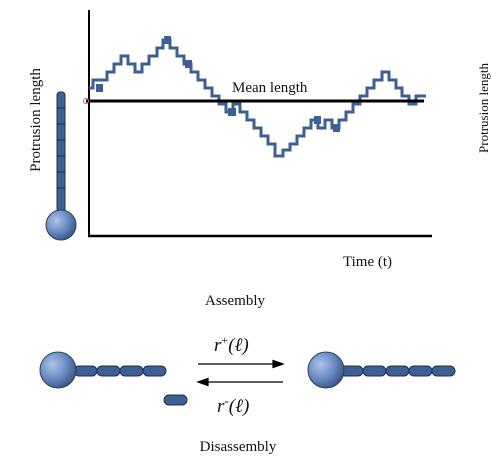  Describe the element at coordinates (218, 84) in the screenshot. I see `trace-step-markers` at that location.